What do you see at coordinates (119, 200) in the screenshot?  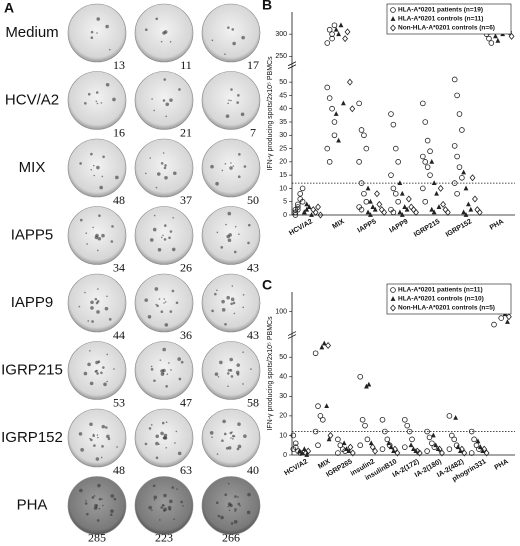 I see `spot-count: 48` at bounding box center [119, 200].